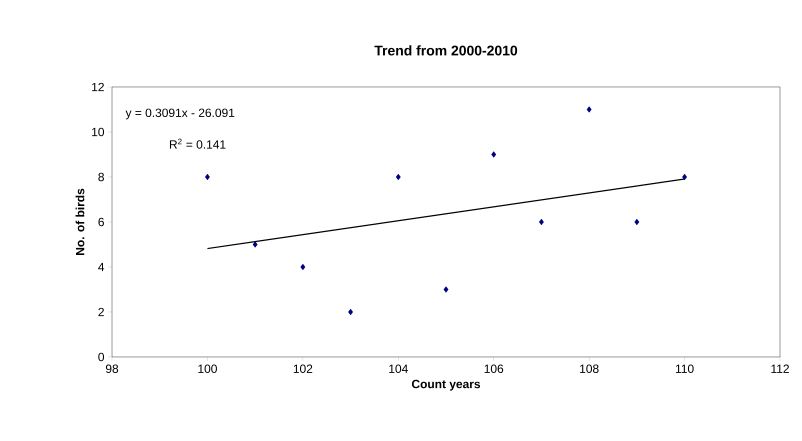 This screenshot has height=441, width=802. I want to click on x-tick-label: 102, so click(303, 368).